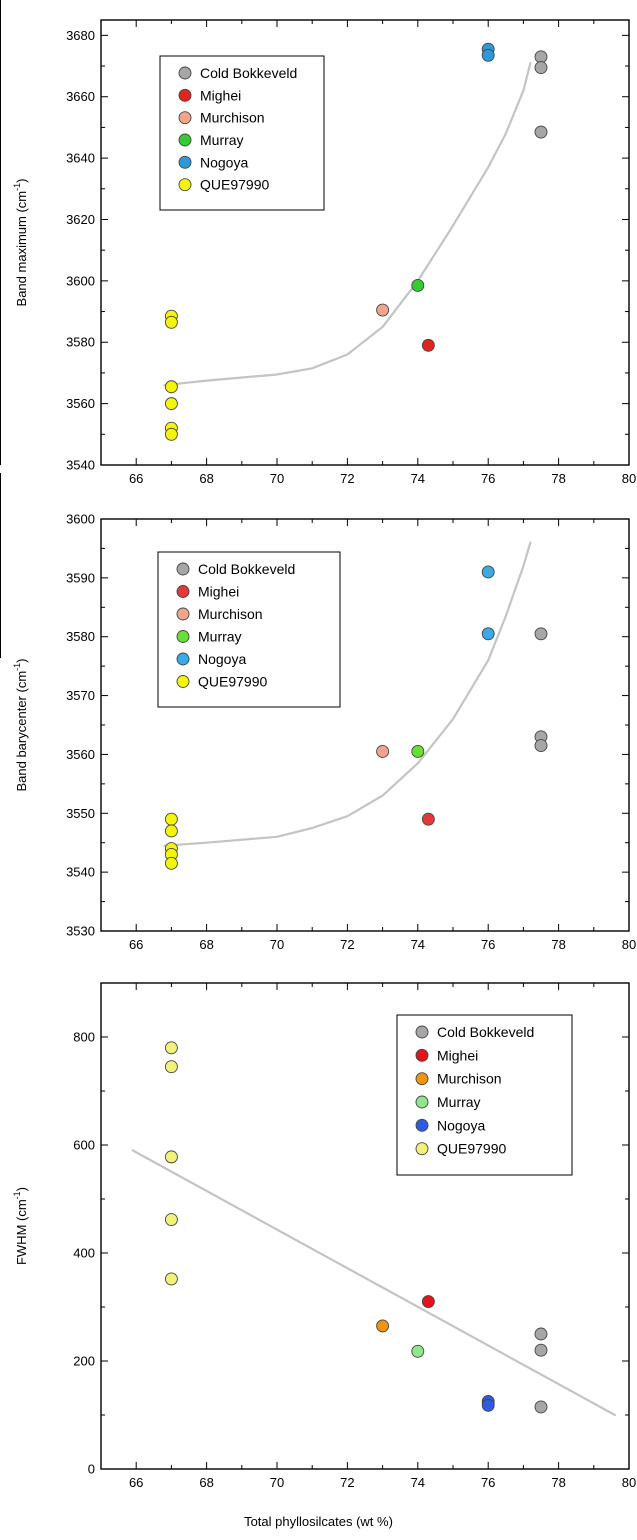  Describe the element at coordinates (80, 342) in the screenshot. I see `y-tick-label: 3580` at that location.